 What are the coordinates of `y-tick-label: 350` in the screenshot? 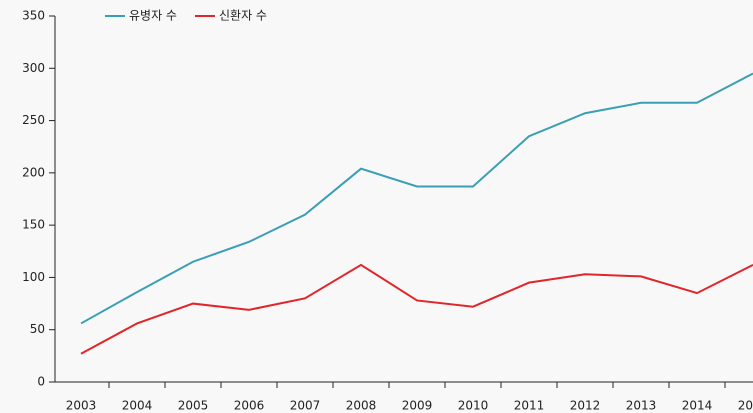 It's located at (33, 16).